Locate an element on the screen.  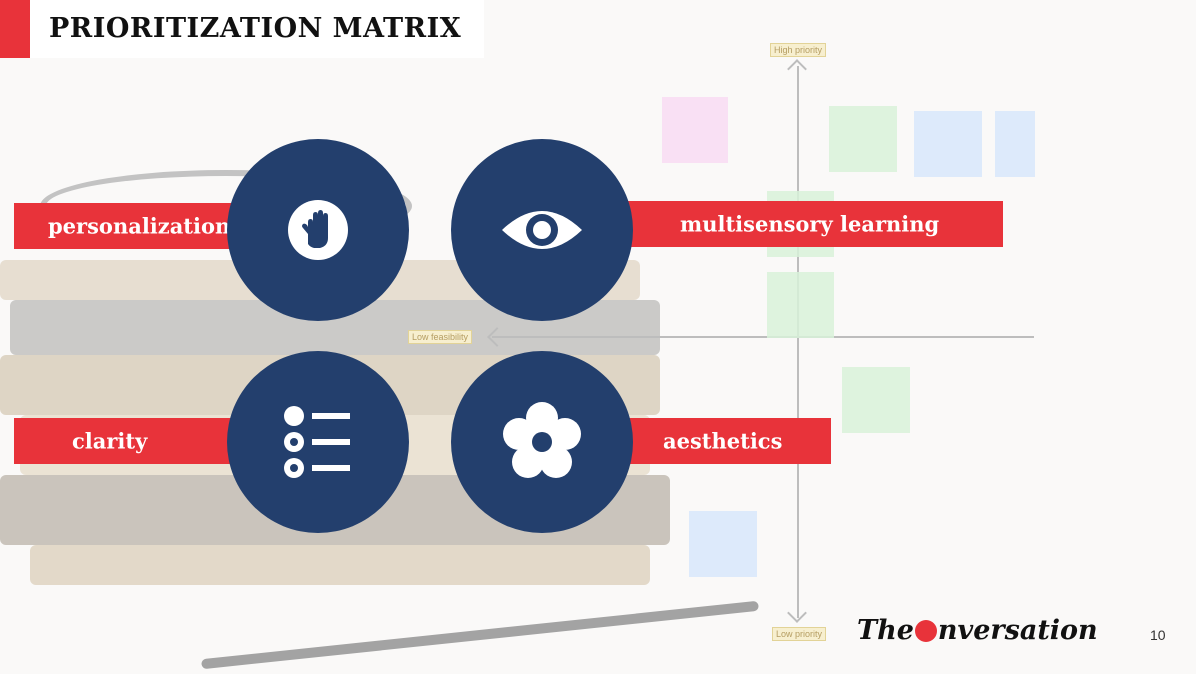
aesthetics-label: aesthetics is located at coordinates (723, 441).